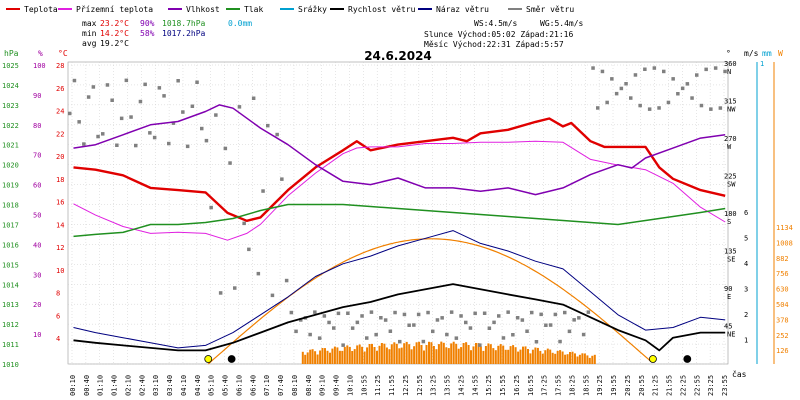  I want to click on time-tick-label: 19:55, so click(614, 385).